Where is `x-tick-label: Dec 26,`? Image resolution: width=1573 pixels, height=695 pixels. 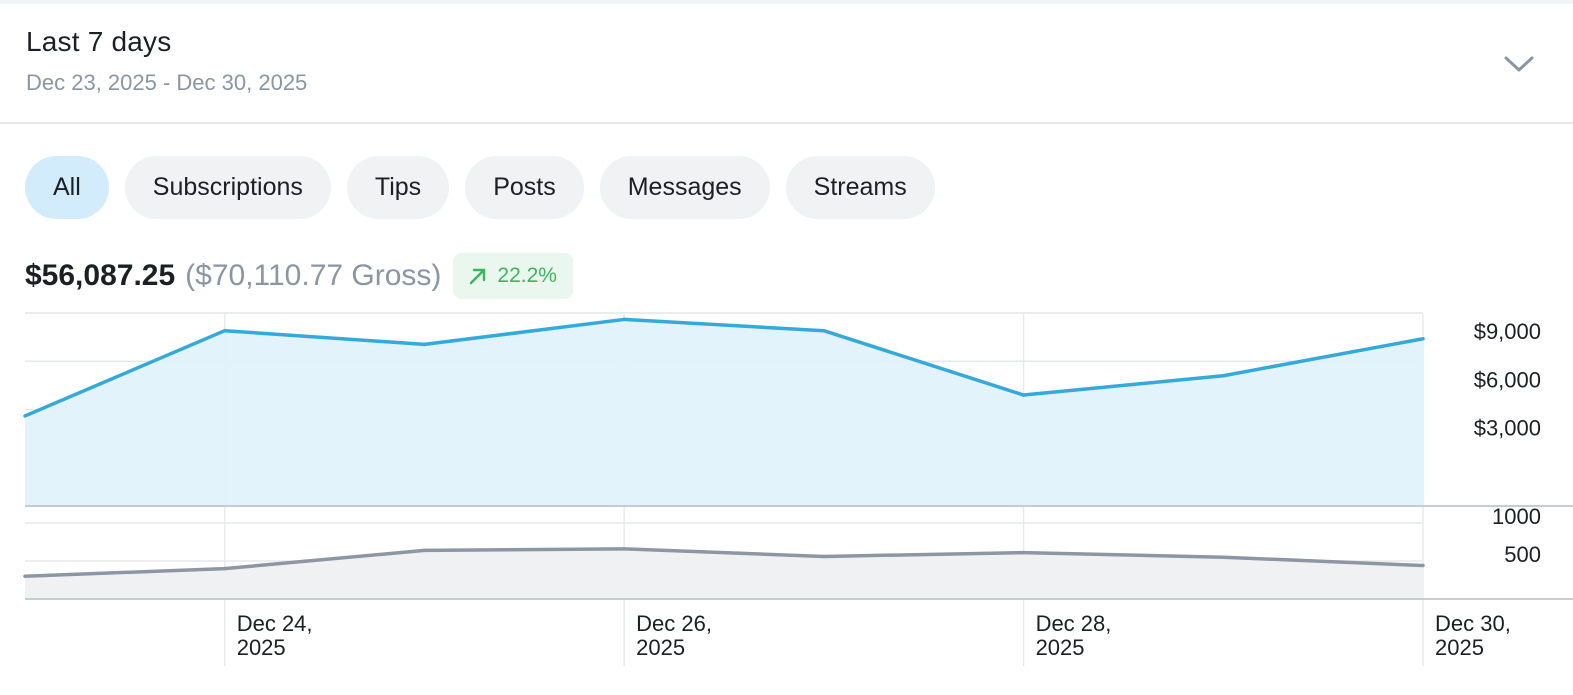
x-tick-label: Dec 26, is located at coordinates (674, 623).